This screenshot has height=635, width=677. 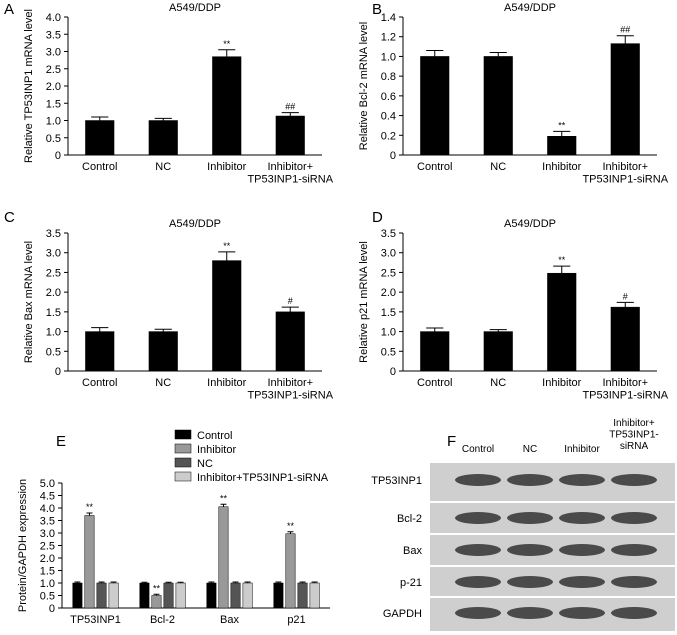 I want to click on legend-label: Control, so click(x=214, y=436).